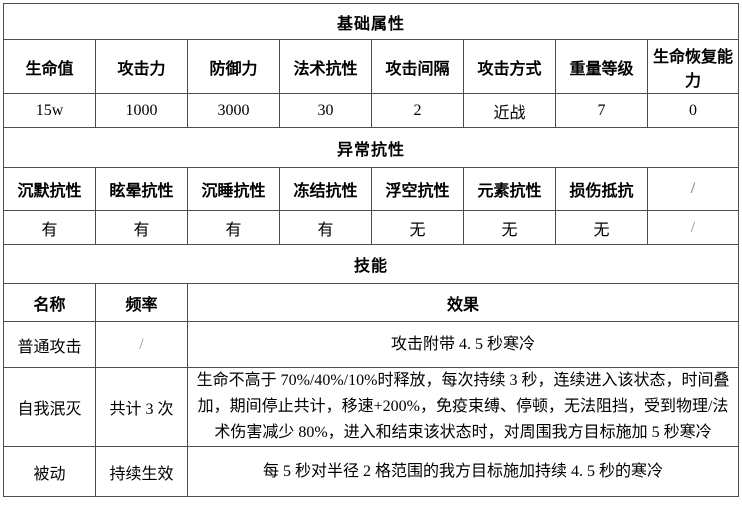  What do you see at coordinates (325, 189) in the screenshot?
I see `header-freeze-resist: 冻结抗性` at bounding box center [325, 189].